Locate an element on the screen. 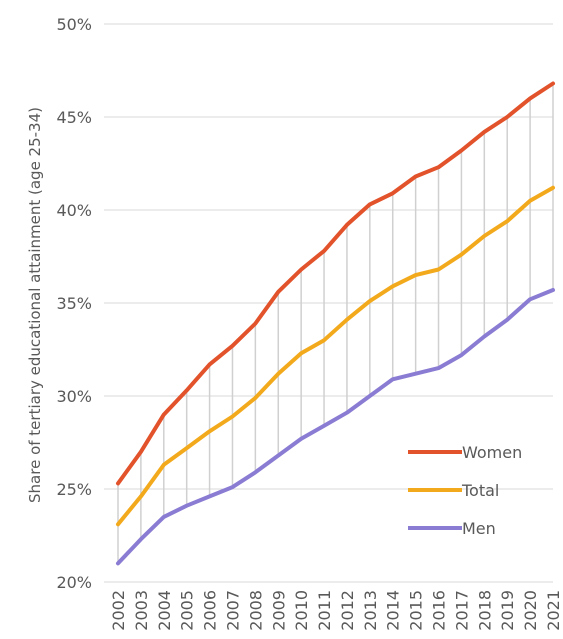 The height and width of the screenshot is (639, 563). x-tick-label: 2019 is located at coordinates (507, 610).